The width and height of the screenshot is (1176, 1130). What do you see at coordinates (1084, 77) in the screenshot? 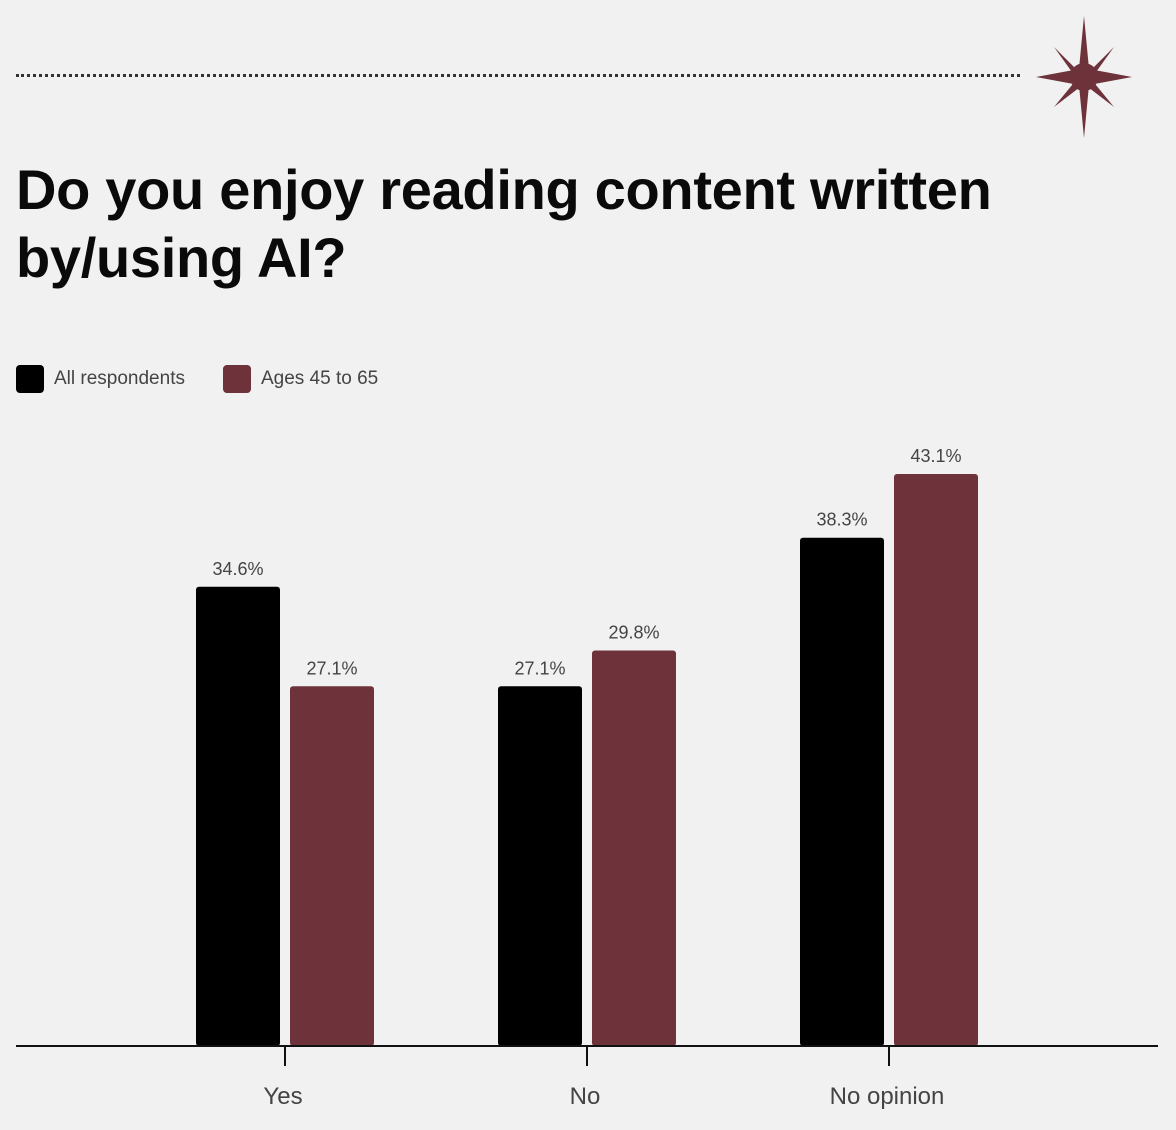
I see `sparkle-star-icon` at bounding box center [1084, 77].